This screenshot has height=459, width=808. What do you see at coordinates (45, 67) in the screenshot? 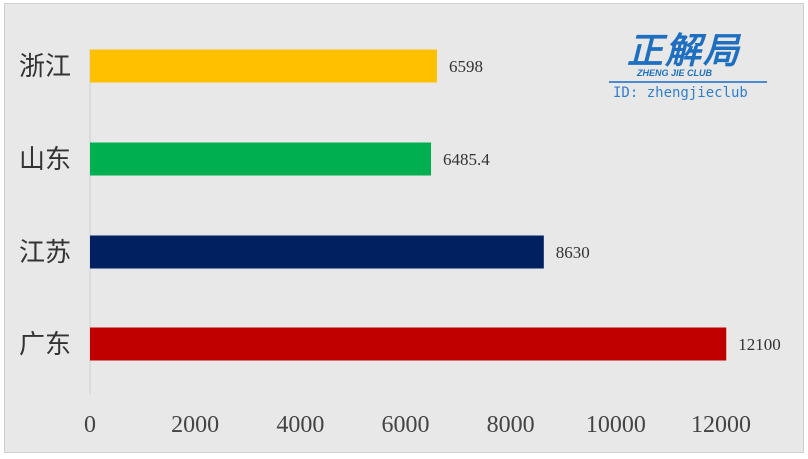
I see `category-label: 浙江` at bounding box center [45, 67].